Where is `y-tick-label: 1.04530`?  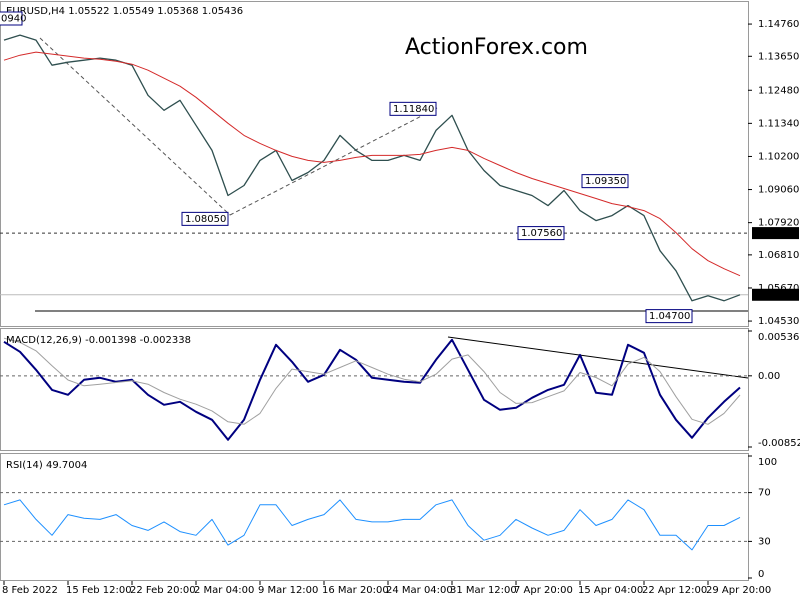 y-tick-label: 1.04530 is located at coordinates (778, 321).